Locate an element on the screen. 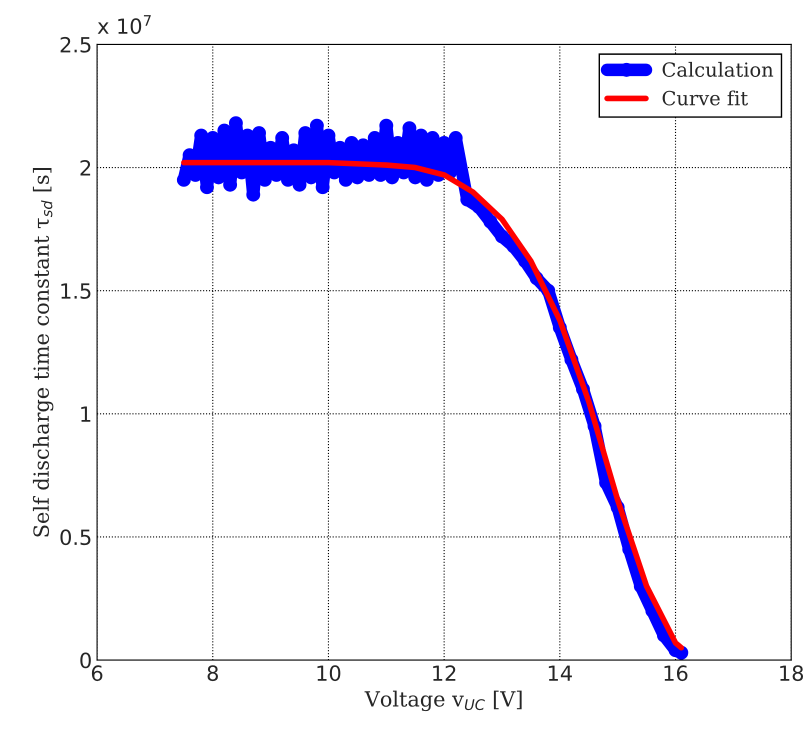 The width and height of the screenshot is (809, 740). y-tick-label: 2 is located at coordinates (85, 168).